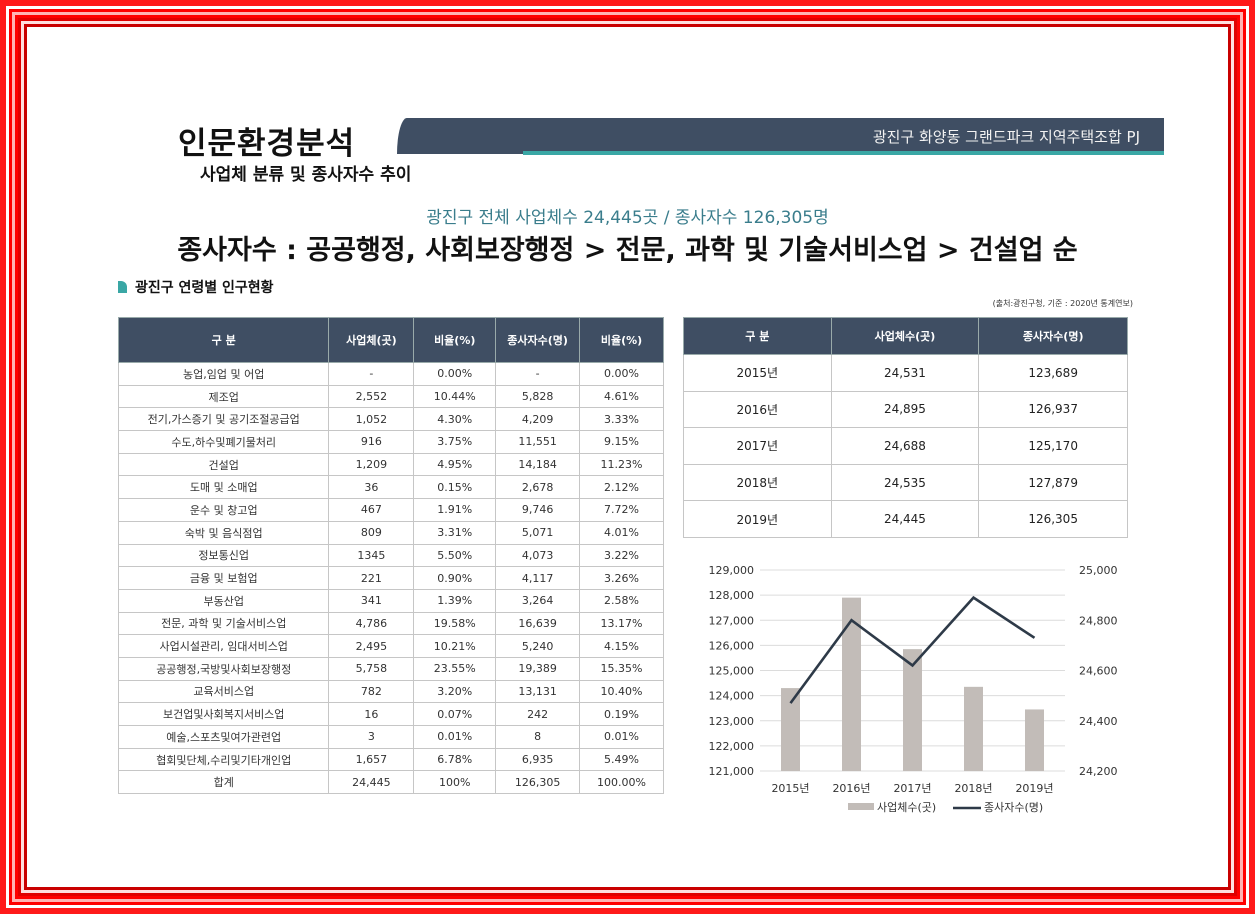  What do you see at coordinates (223, 555) in the screenshot?
I see `table-cell: 정보통신업` at bounding box center [223, 555].